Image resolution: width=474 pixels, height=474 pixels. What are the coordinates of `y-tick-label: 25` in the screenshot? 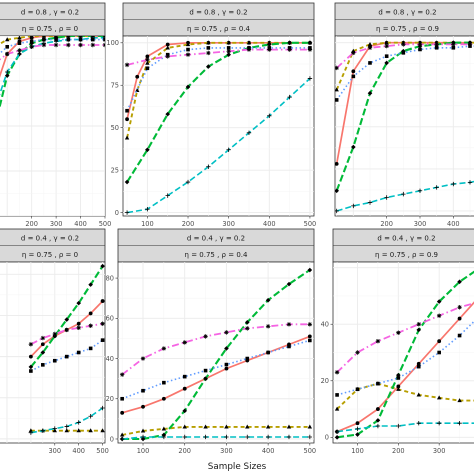 It's located at (115, 170).